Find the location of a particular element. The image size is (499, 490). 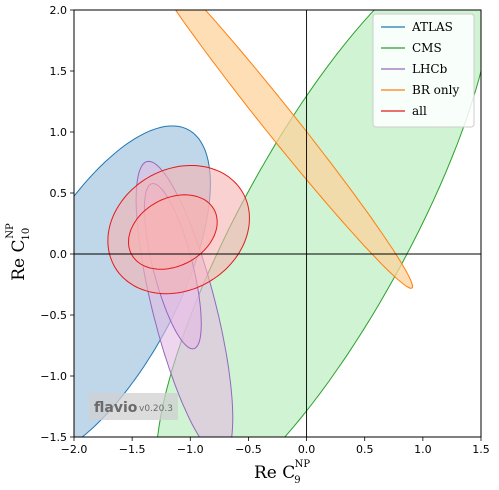

y-axis-label: Re C10NP is located at coordinates (18, 252).